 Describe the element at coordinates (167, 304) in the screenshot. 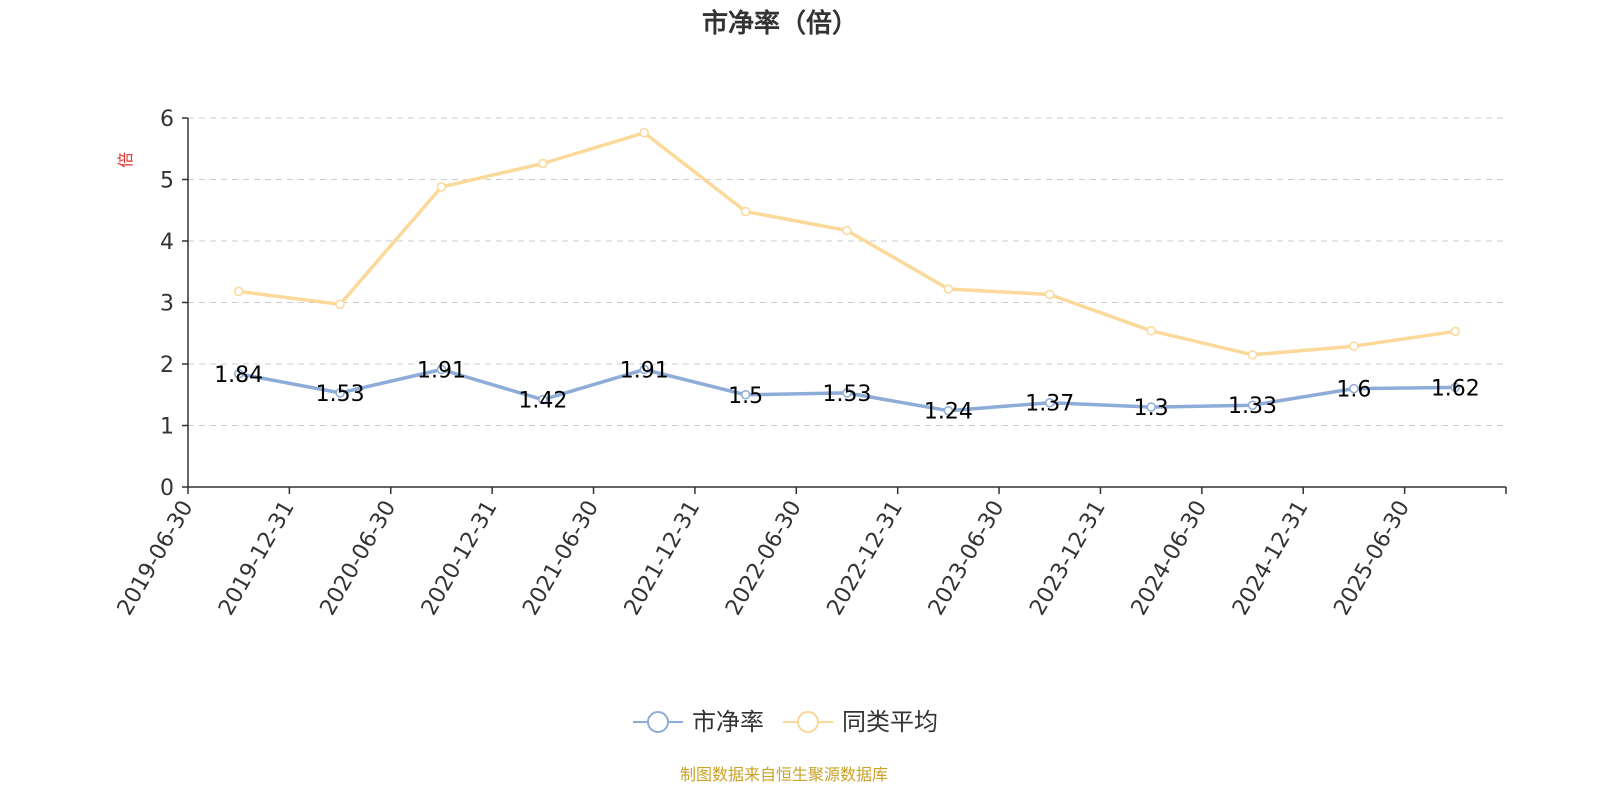

I see `y-tick-label: 3` at that location.